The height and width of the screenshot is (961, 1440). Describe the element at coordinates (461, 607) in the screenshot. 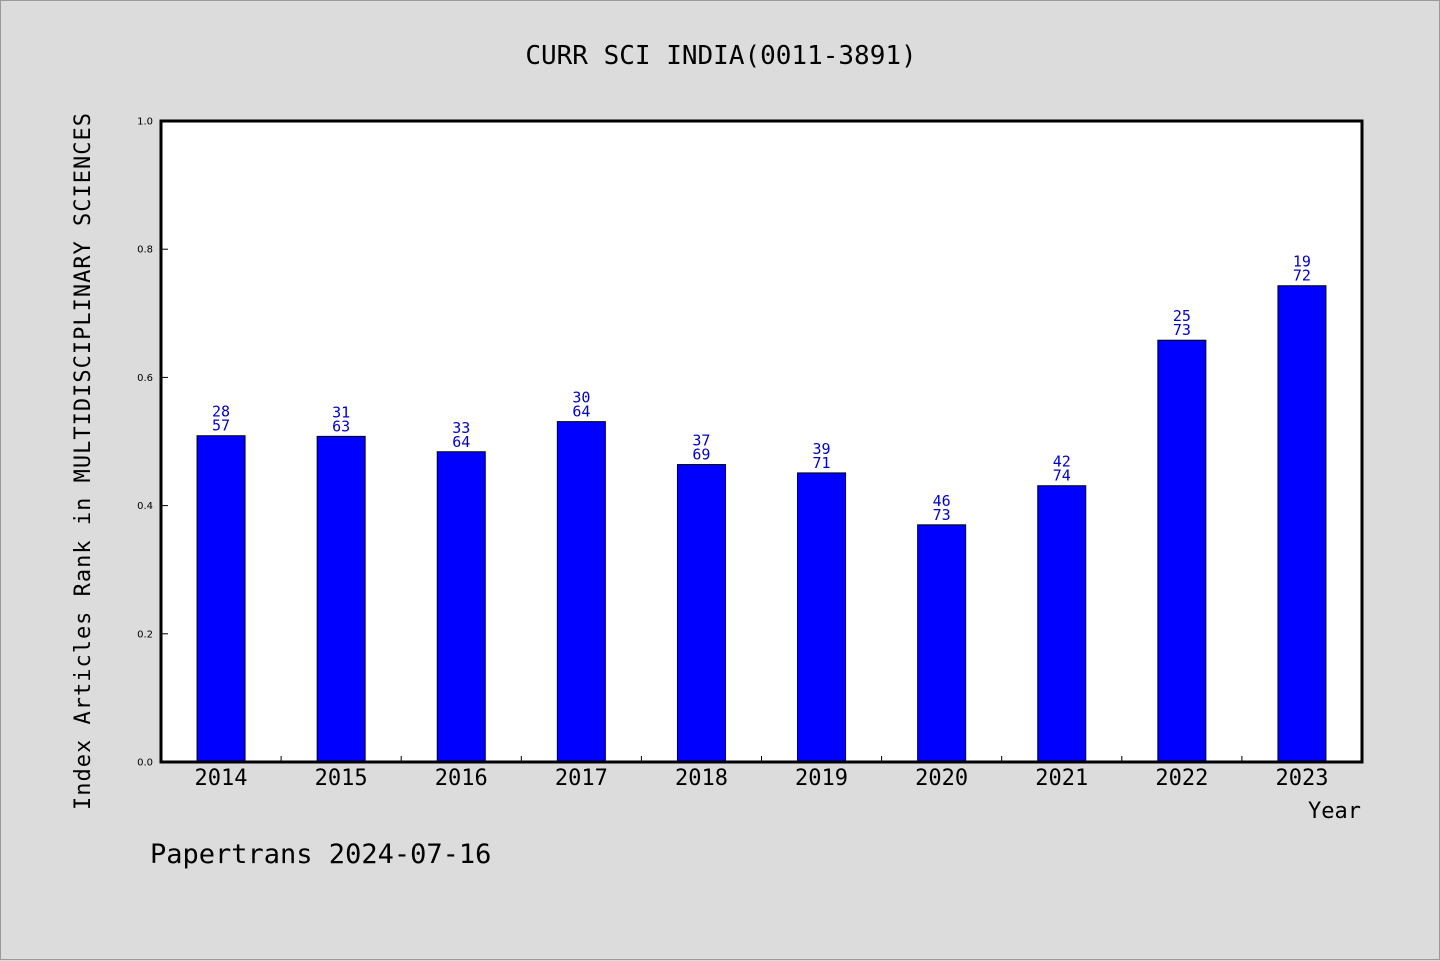

I see `bar-2016` at that location.